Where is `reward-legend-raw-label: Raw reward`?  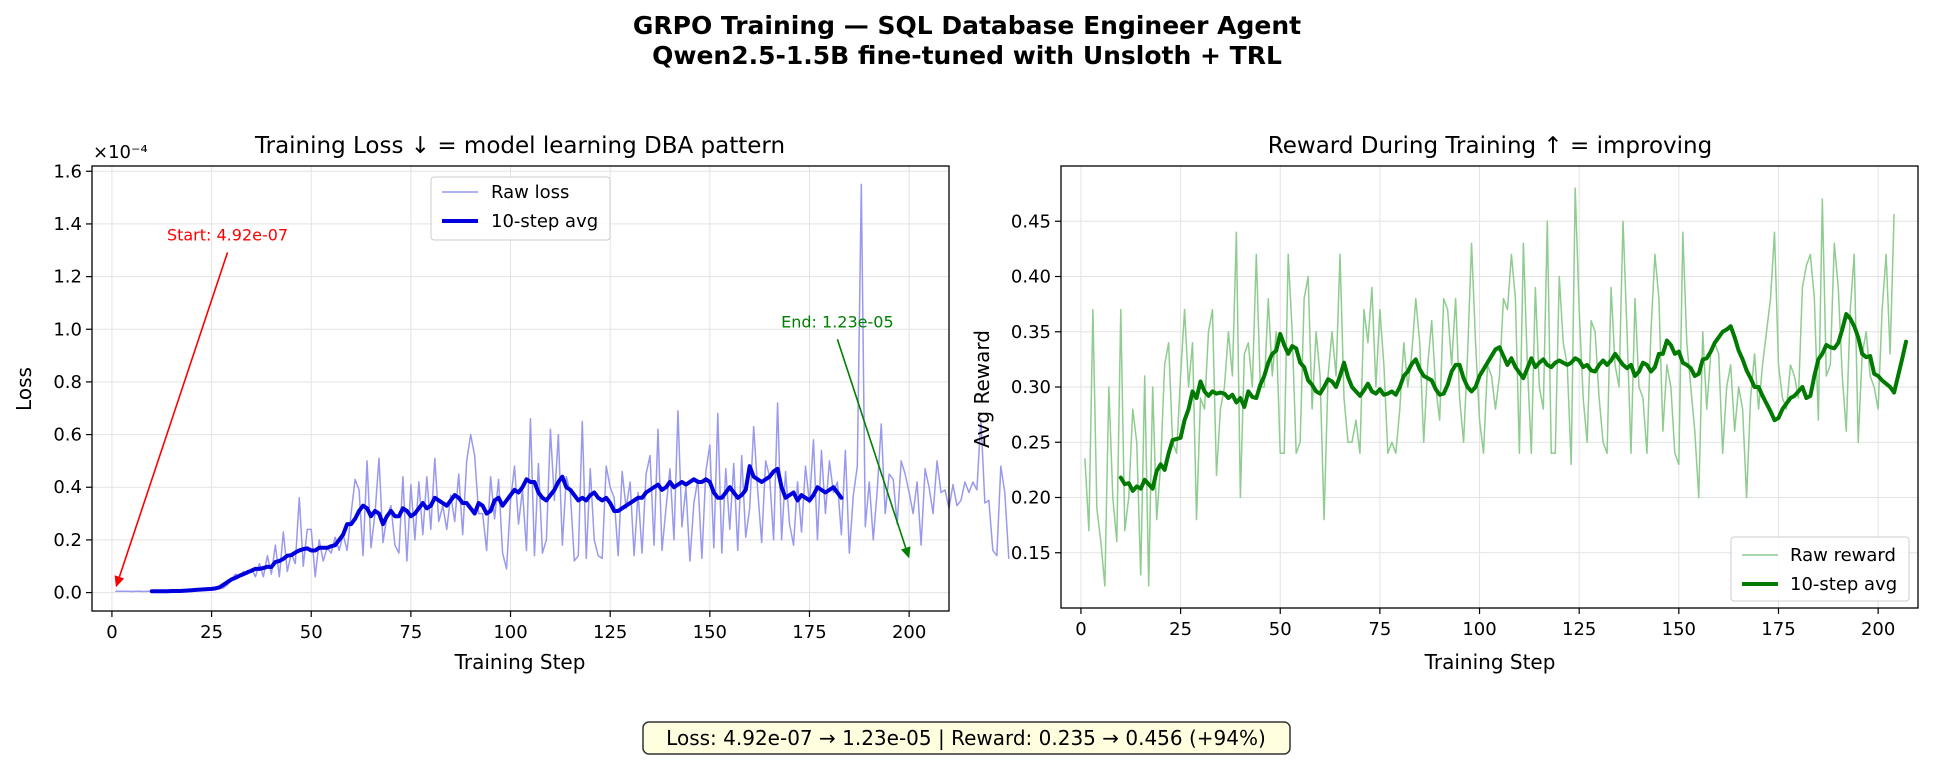
reward-legend-raw-label: Raw reward is located at coordinates (1843, 555).